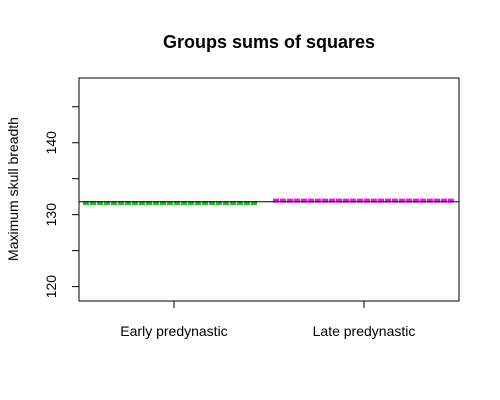 This screenshot has height=400, width=500. I want to click on x-tick-label: Early predynastic, so click(173, 331).